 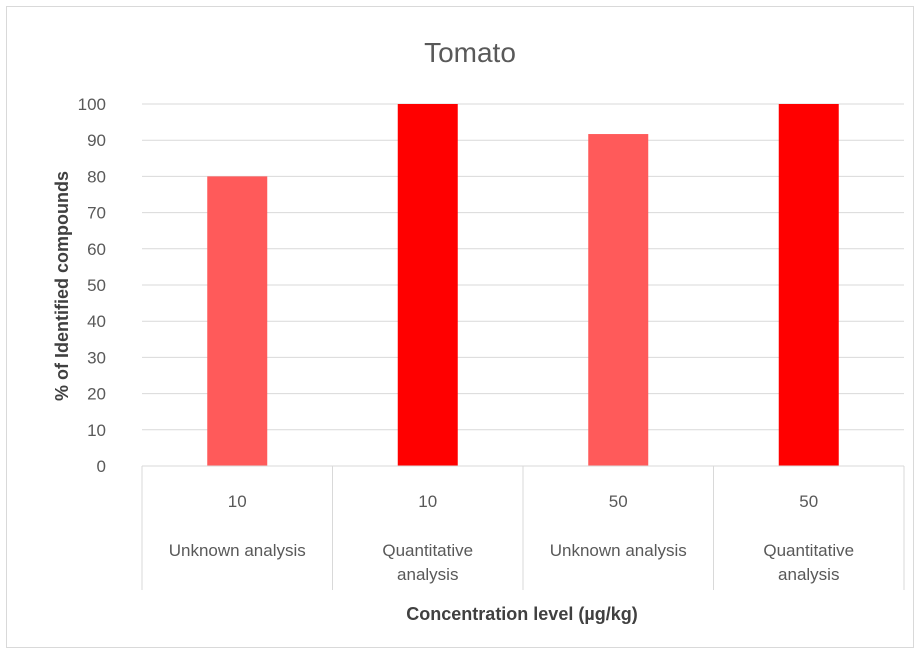 I want to click on y-tick-label: 90, so click(x=96, y=140).